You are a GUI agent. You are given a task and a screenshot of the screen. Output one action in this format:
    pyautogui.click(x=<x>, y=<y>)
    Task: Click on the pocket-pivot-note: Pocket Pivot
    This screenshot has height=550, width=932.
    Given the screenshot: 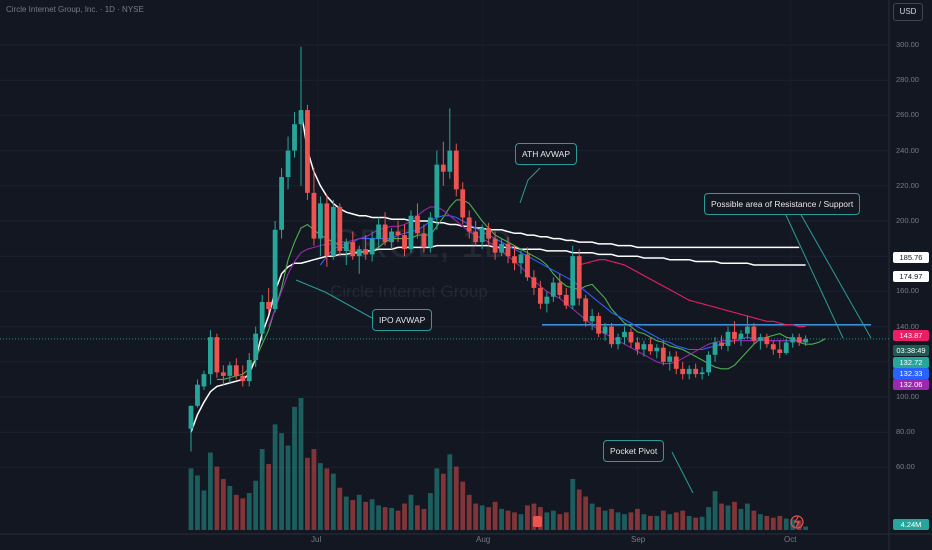 What is the action you would take?
    pyautogui.click(x=634, y=451)
    